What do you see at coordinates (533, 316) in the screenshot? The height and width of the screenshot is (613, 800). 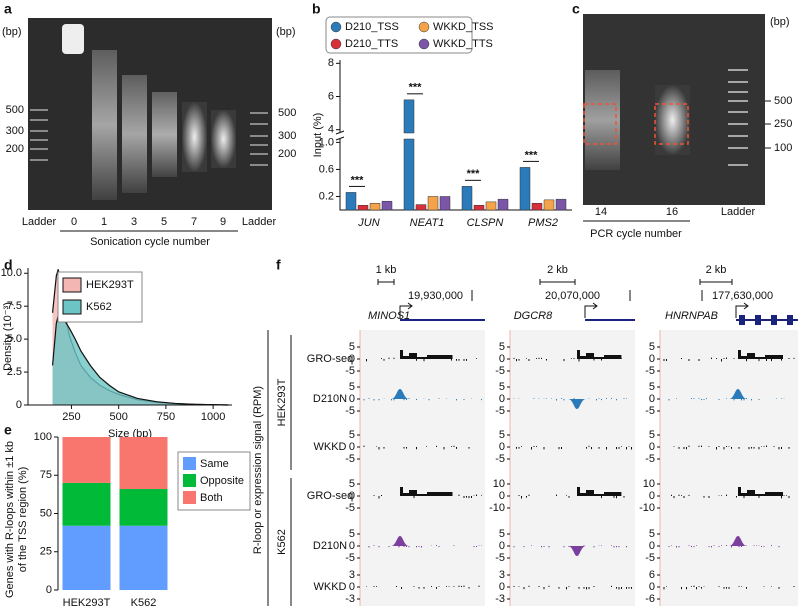 I see `gene-label: DGCR8` at bounding box center [533, 316].